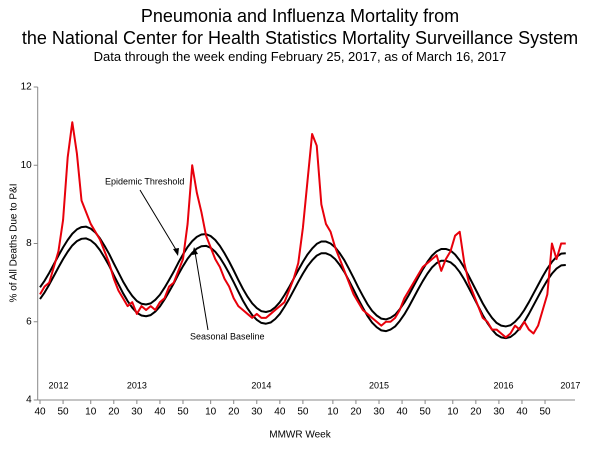 Image resolution: width=600 pixels, height=450 pixels. Describe the element at coordinates (29, 400) in the screenshot. I see `y-tick-label: 4` at that location.